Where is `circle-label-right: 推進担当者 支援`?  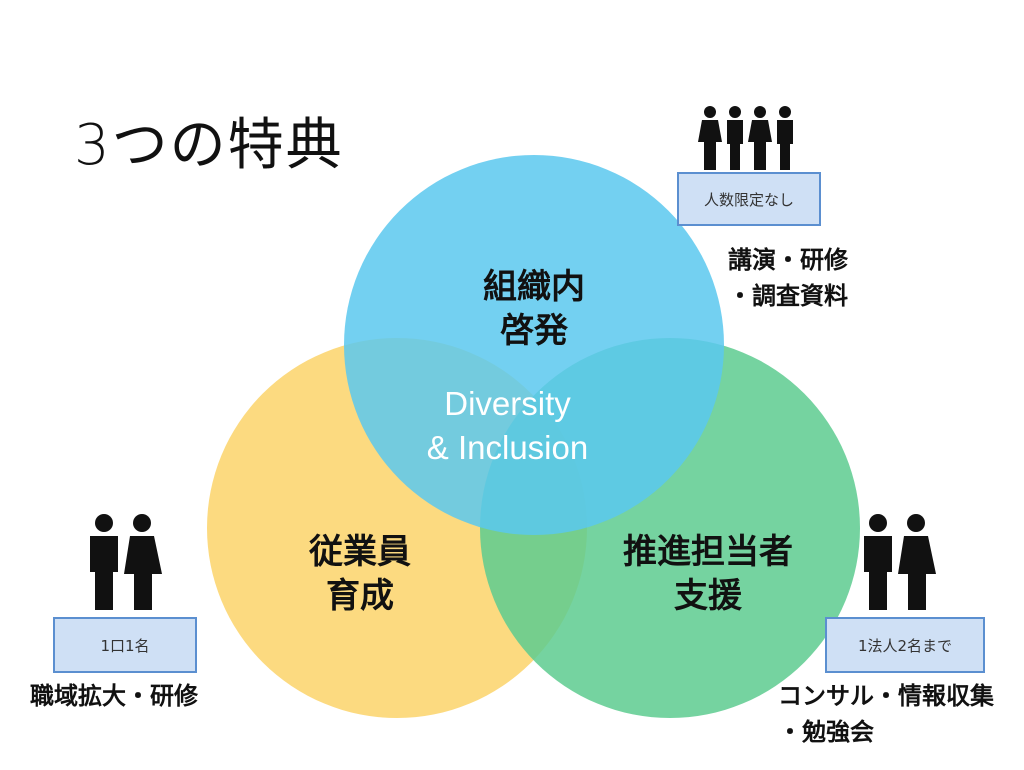
circle-label-right: 推進担当者 支援 is located at coordinates (708, 574).